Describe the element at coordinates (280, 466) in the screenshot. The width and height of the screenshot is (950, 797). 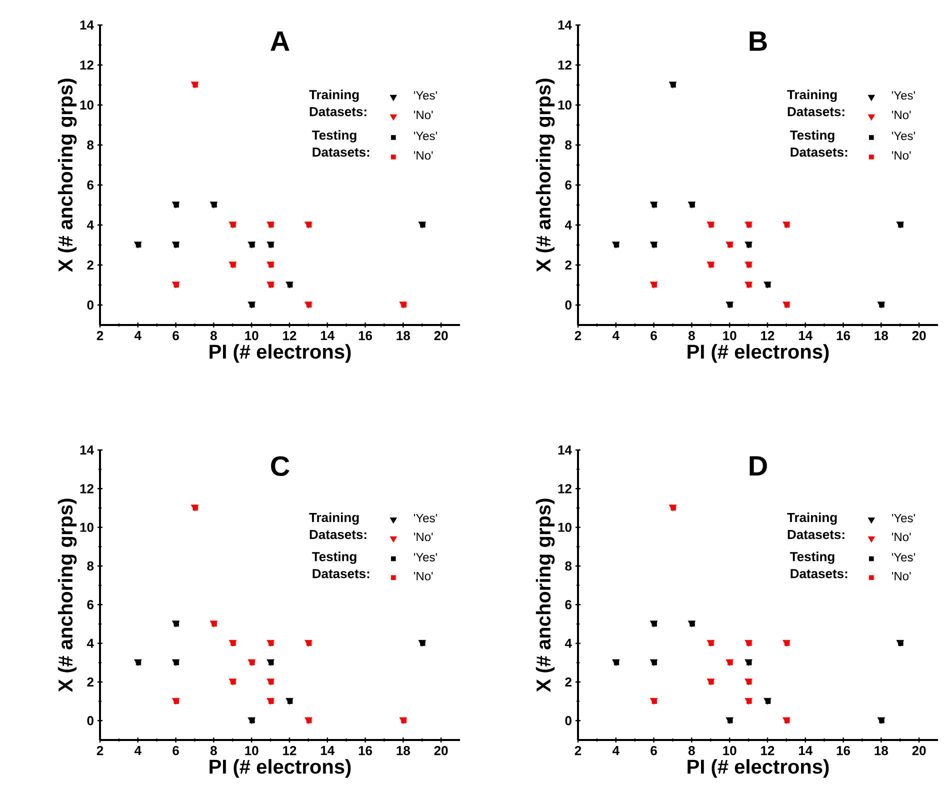
I see `chart-title: C` at that location.